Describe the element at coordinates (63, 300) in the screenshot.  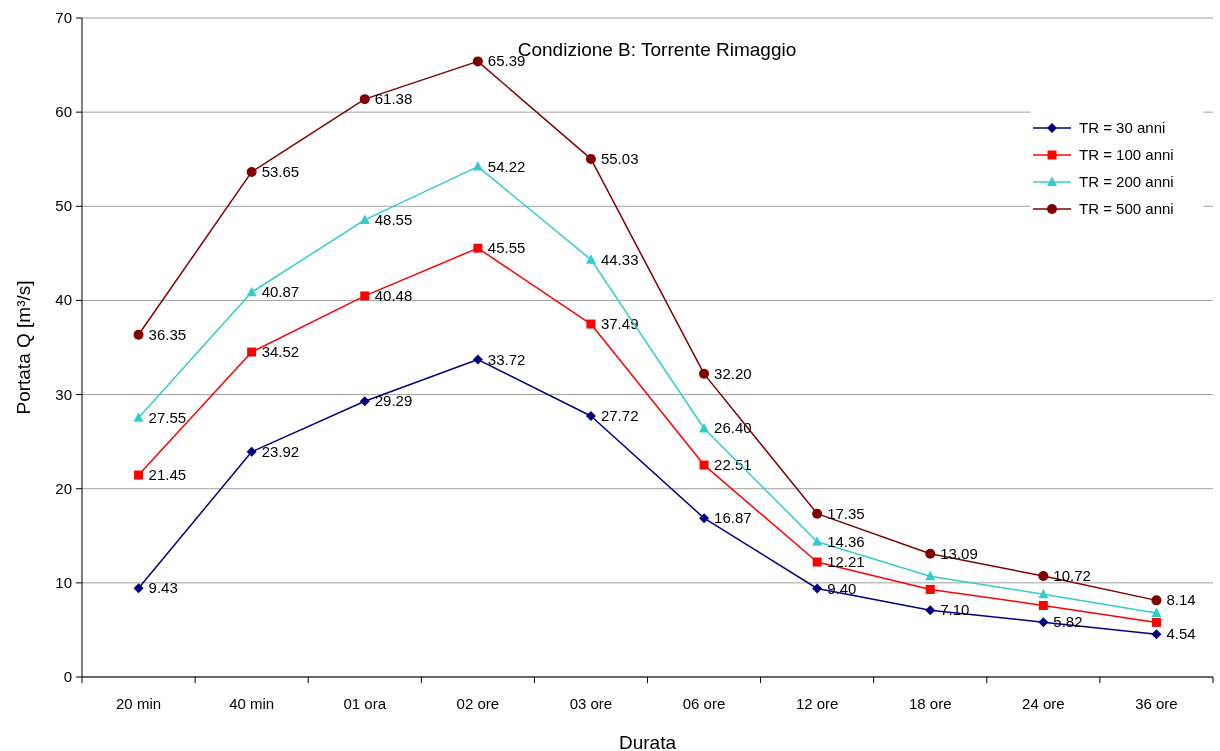
I see `y-tick-label: 40` at that location.